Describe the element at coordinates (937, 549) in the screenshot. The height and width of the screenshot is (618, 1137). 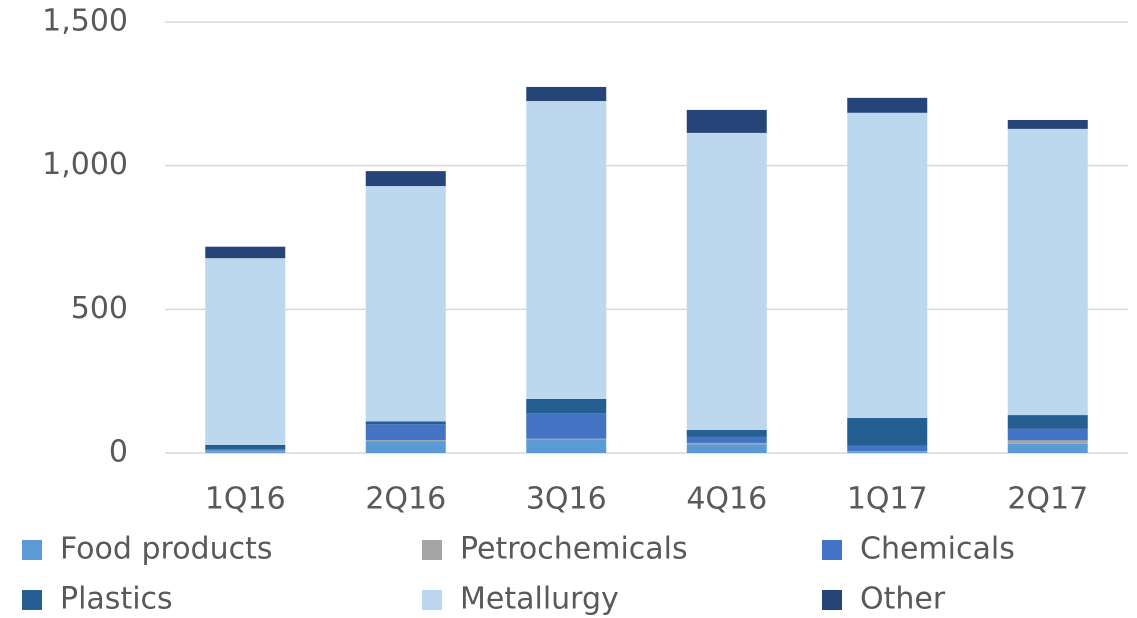
I see `legend-label: Chemicals` at that location.